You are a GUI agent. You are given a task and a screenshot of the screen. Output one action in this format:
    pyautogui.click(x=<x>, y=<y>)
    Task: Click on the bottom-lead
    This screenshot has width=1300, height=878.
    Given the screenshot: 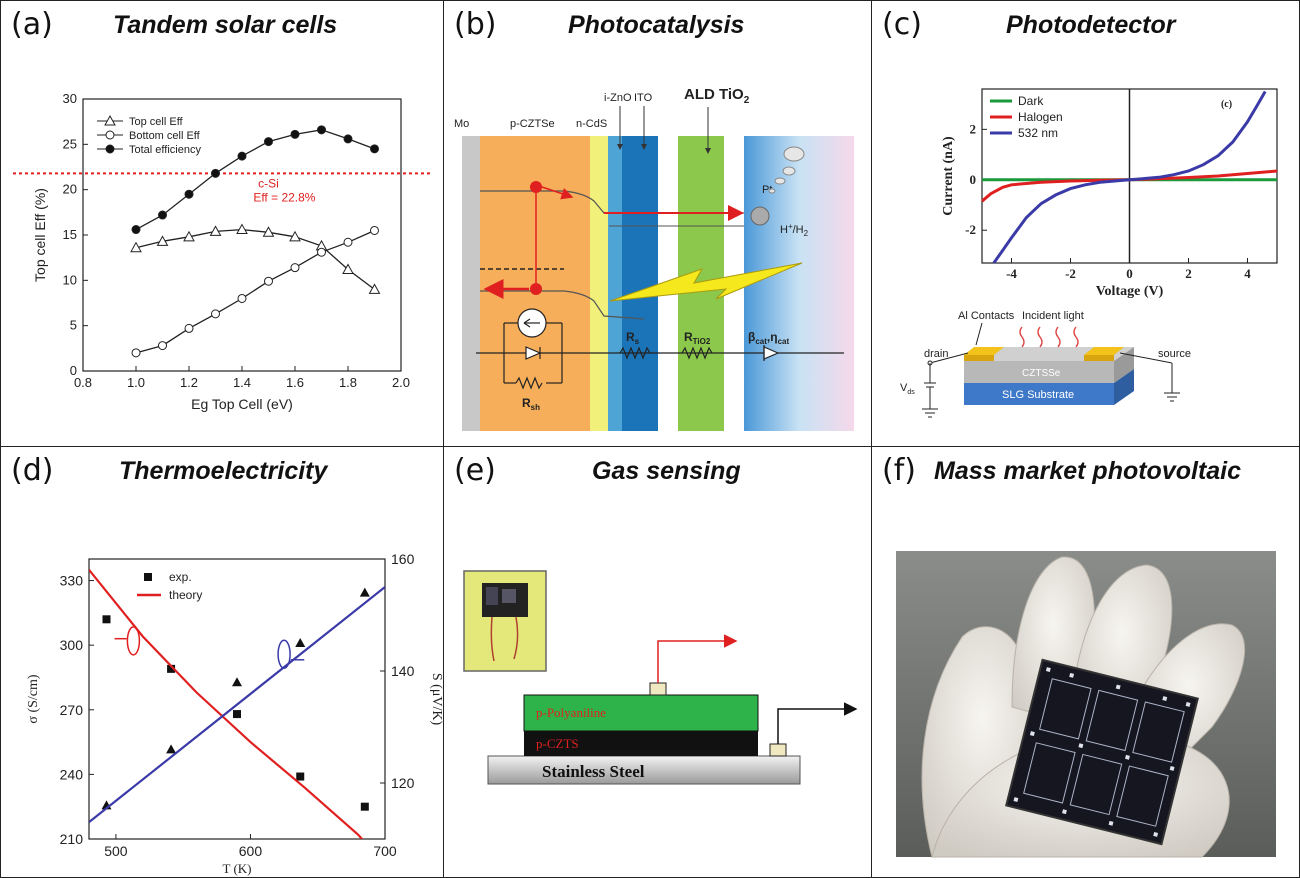 What is the action you would take?
    pyautogui.click(x=817, y=723)
    